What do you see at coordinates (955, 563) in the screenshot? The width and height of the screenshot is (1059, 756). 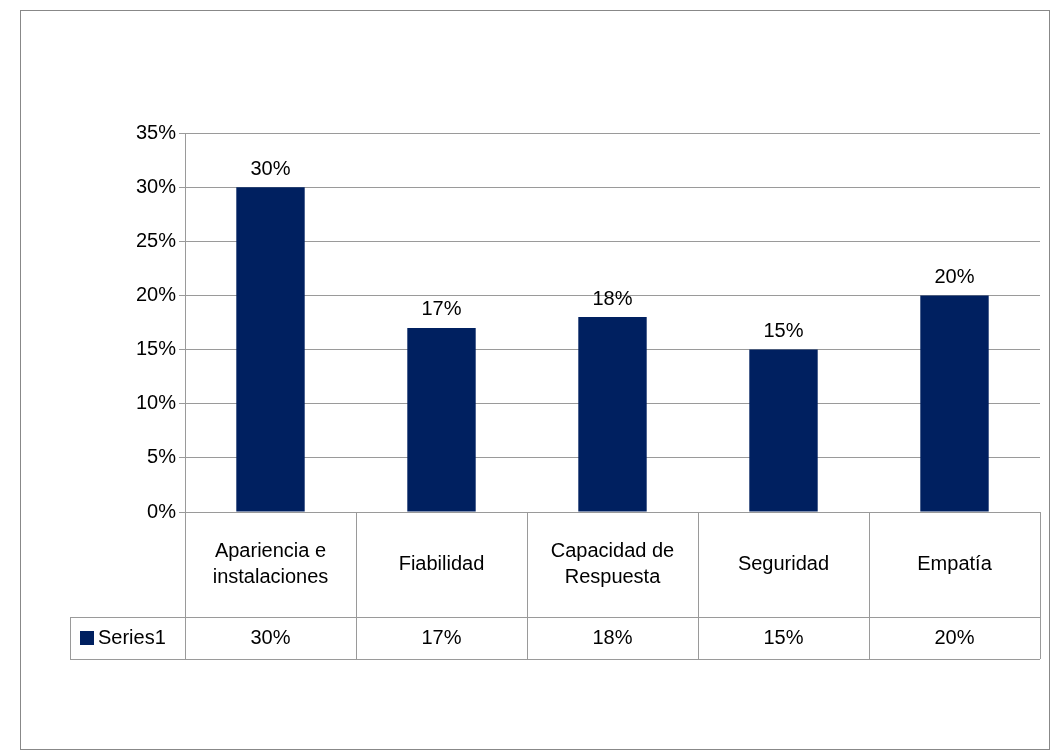 I see `x-tick-label: Empatía` at bounding box center [955, 563].